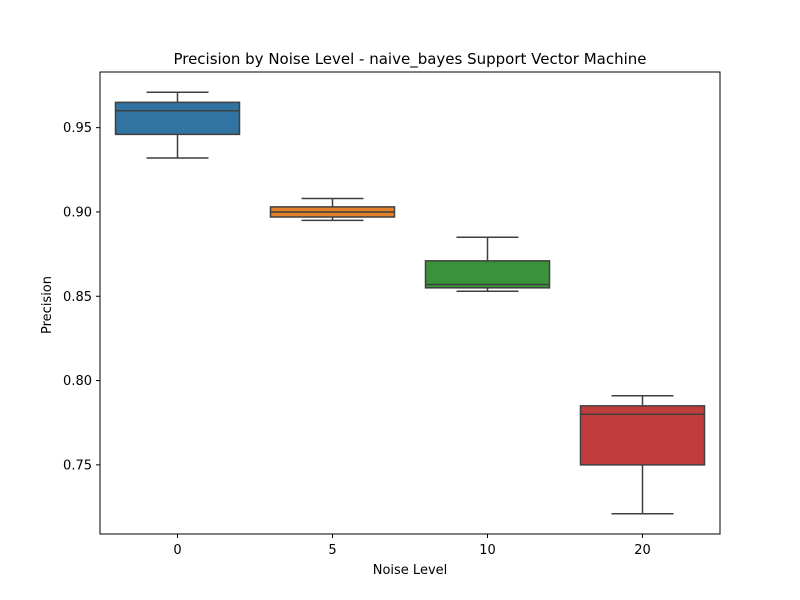 This screenshot has width=800, height=600. What do you see at coordinates (487, 550) in the screenshot?
I see `x-tick-label: 10` at bounding box center [487, 550].